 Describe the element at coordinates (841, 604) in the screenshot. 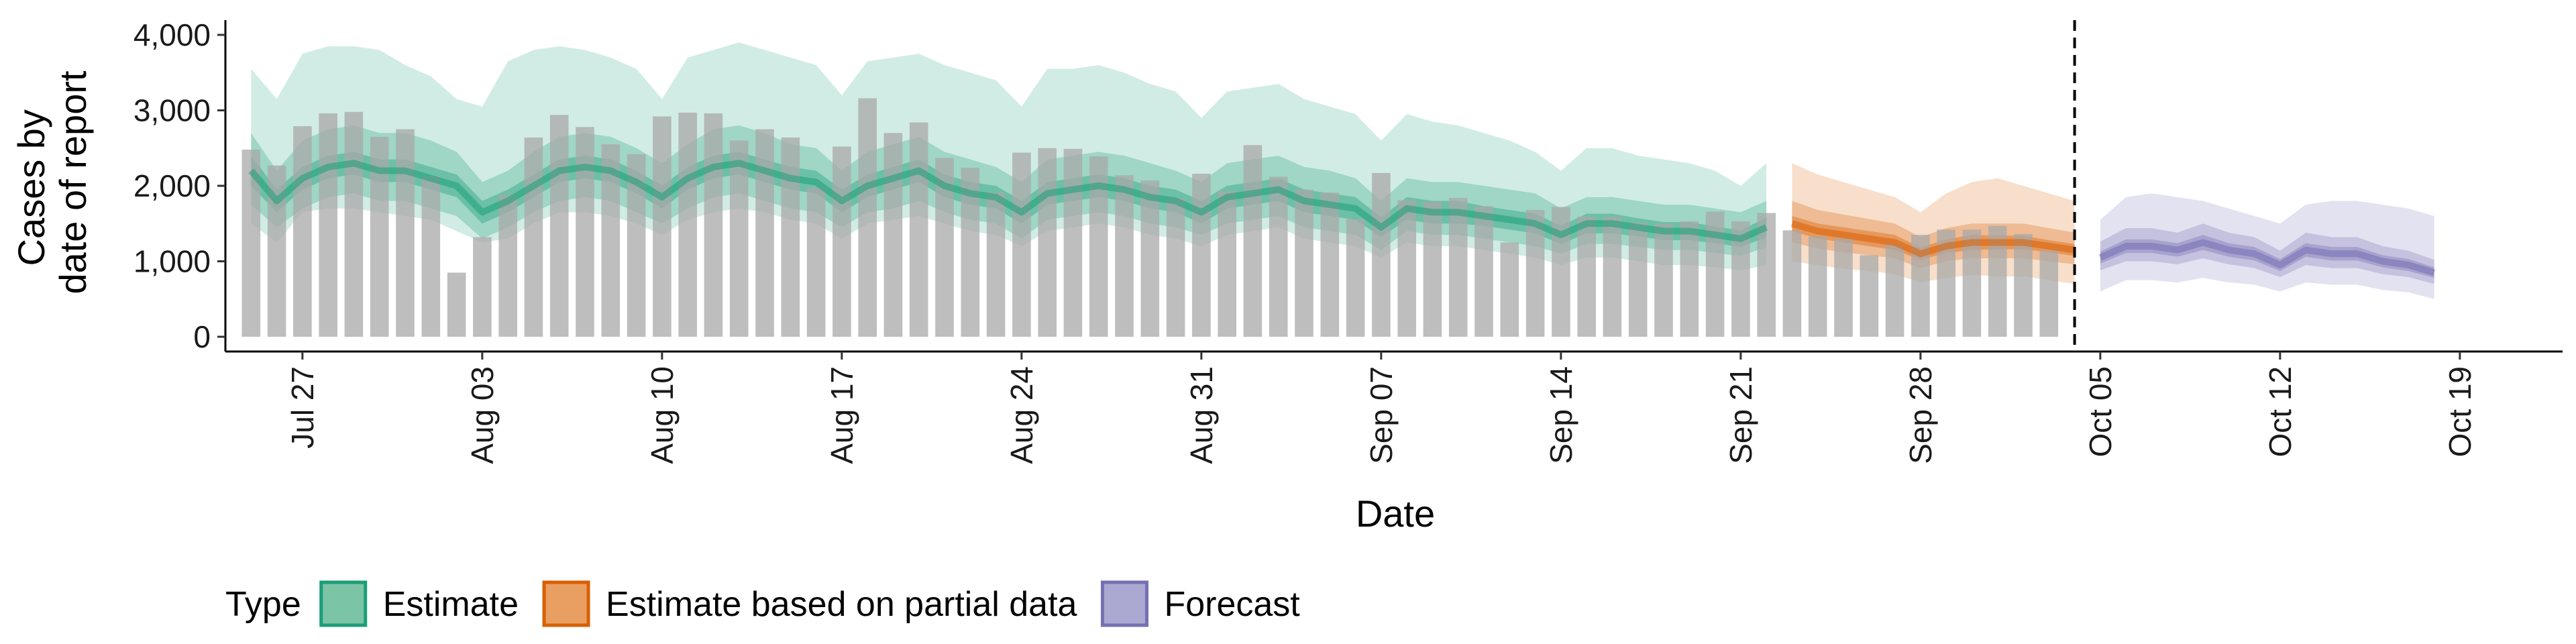

I see `legend-label-1: Estimate based on partial data` at that location.